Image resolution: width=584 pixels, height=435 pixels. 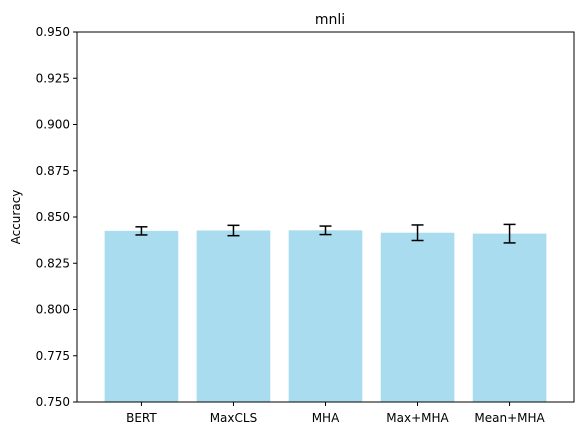 What do you see at coordinates (16, 217) in the screenshot?
I see `y-axis-label: Accuracy` at bounding box center [16, 217].